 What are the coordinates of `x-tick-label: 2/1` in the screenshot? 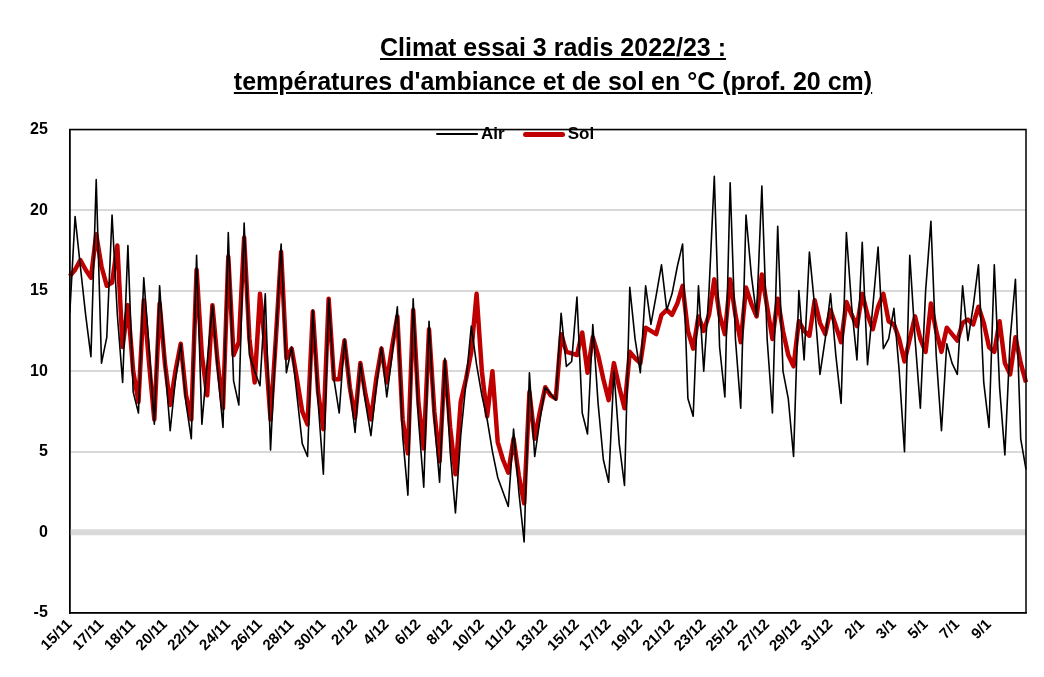 It's located at (854, 628).